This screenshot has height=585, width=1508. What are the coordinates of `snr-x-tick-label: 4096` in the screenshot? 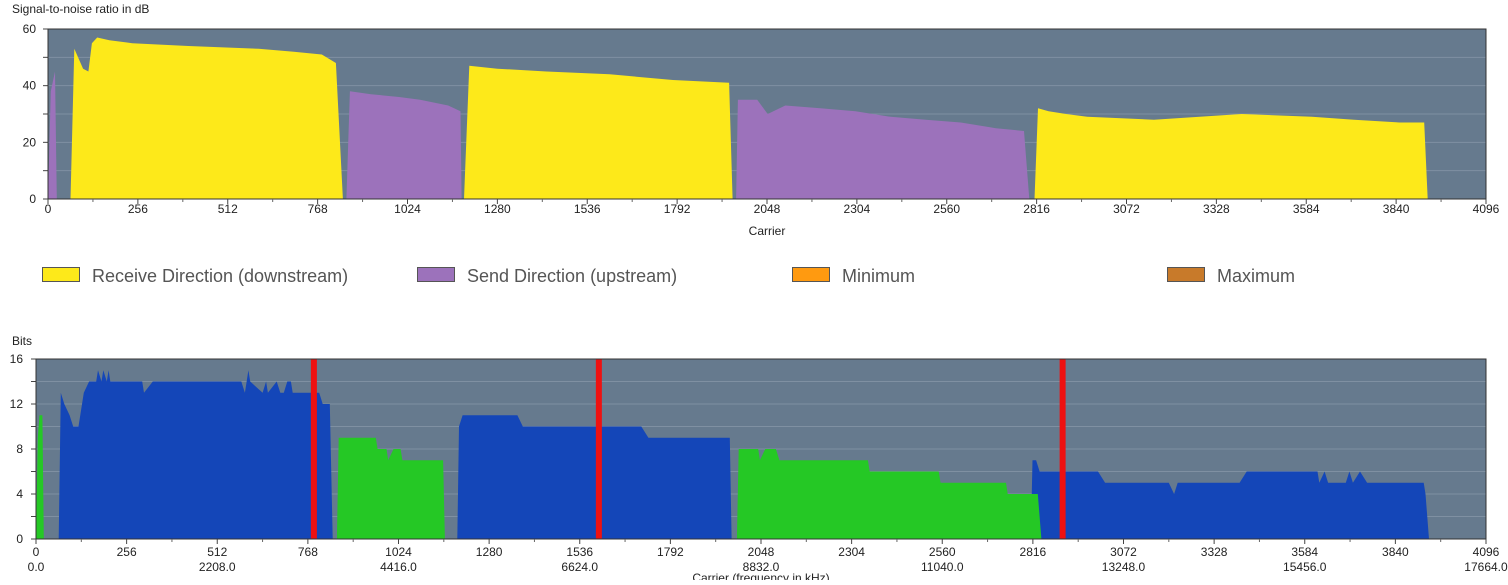 It's located at (1486, 209).